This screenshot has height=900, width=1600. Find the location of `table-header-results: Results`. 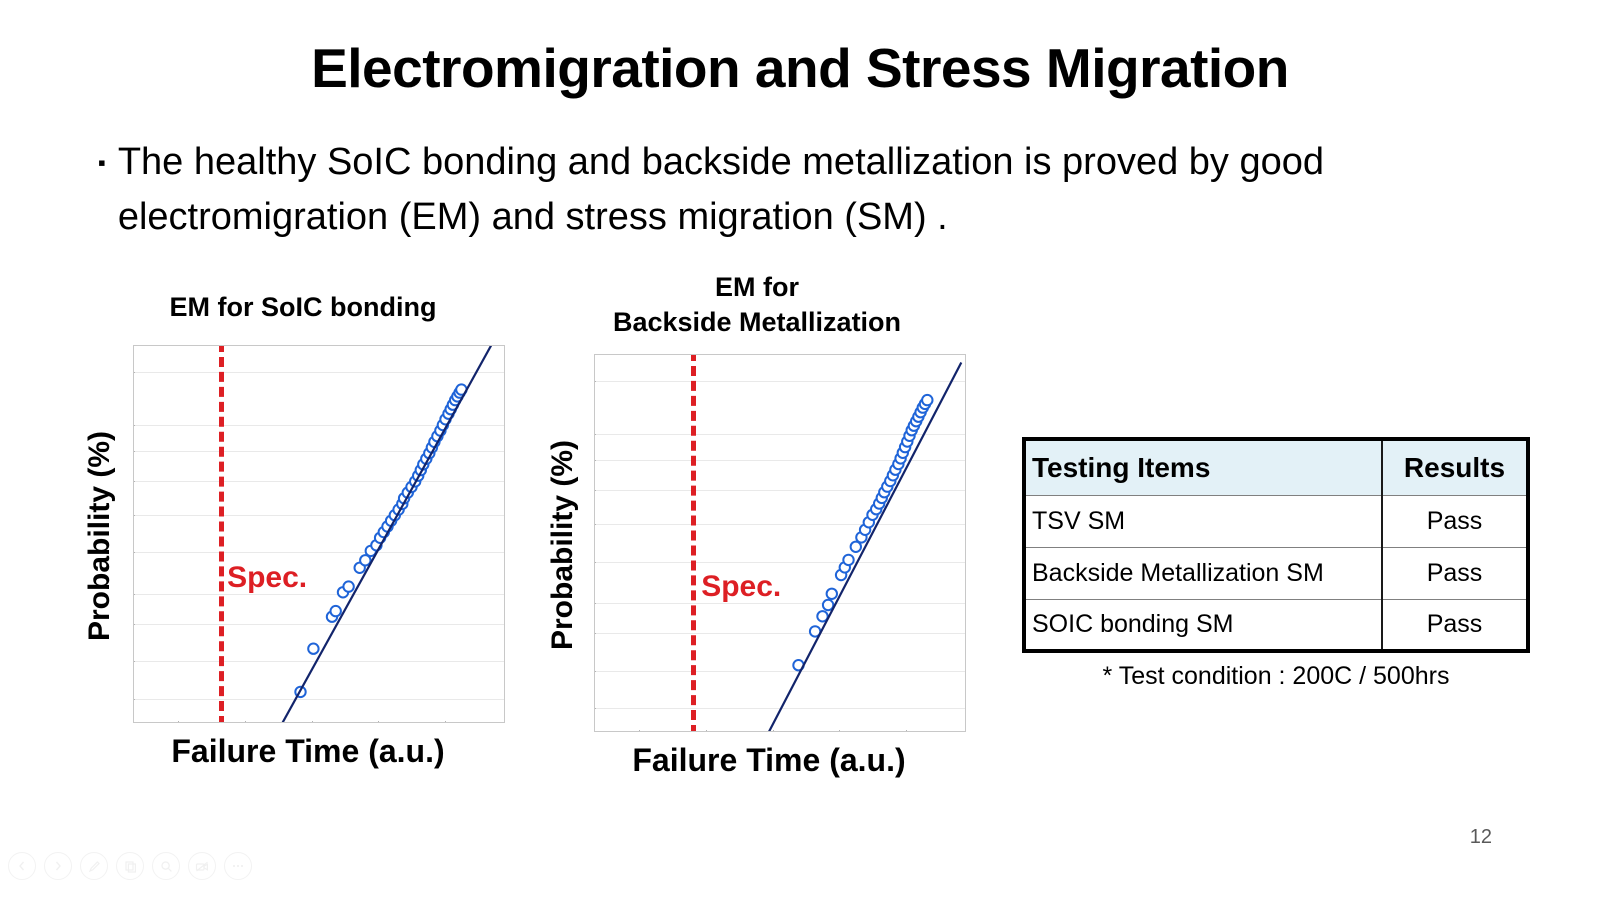

table-header-results: Results is located at coordinates (1454, 467).